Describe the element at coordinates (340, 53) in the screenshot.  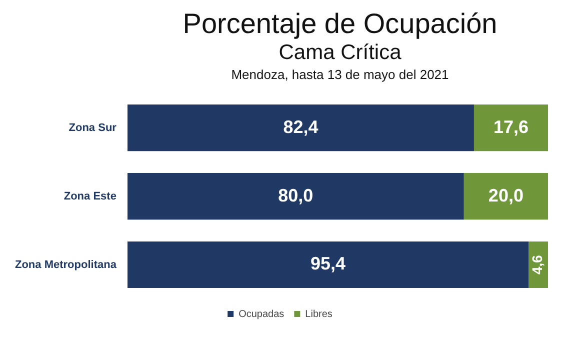
I see `chart-subtitle: Cama Crítica` at that location.